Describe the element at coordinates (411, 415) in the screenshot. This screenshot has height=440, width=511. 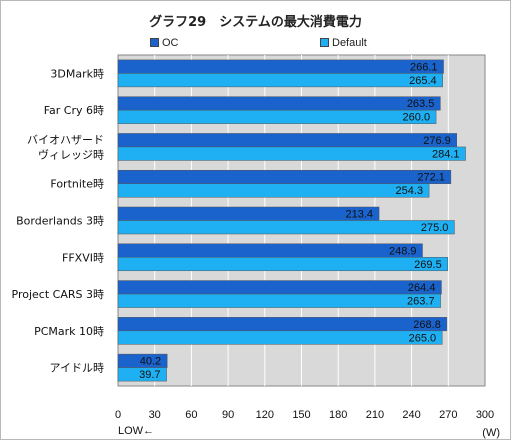
I see `x-tick-label: 240` at that location.